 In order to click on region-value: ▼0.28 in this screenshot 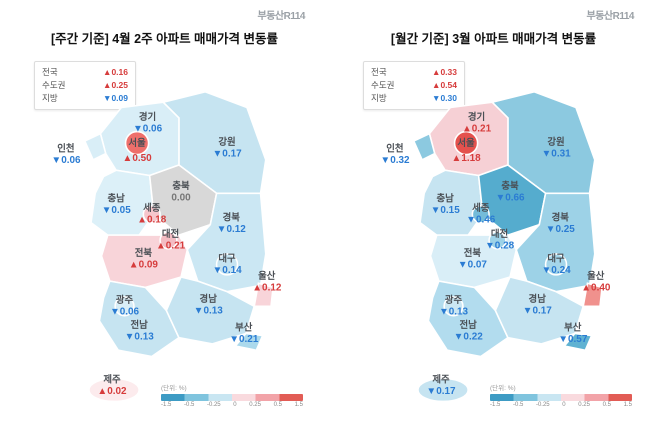, I will do `click(500, 246)`.